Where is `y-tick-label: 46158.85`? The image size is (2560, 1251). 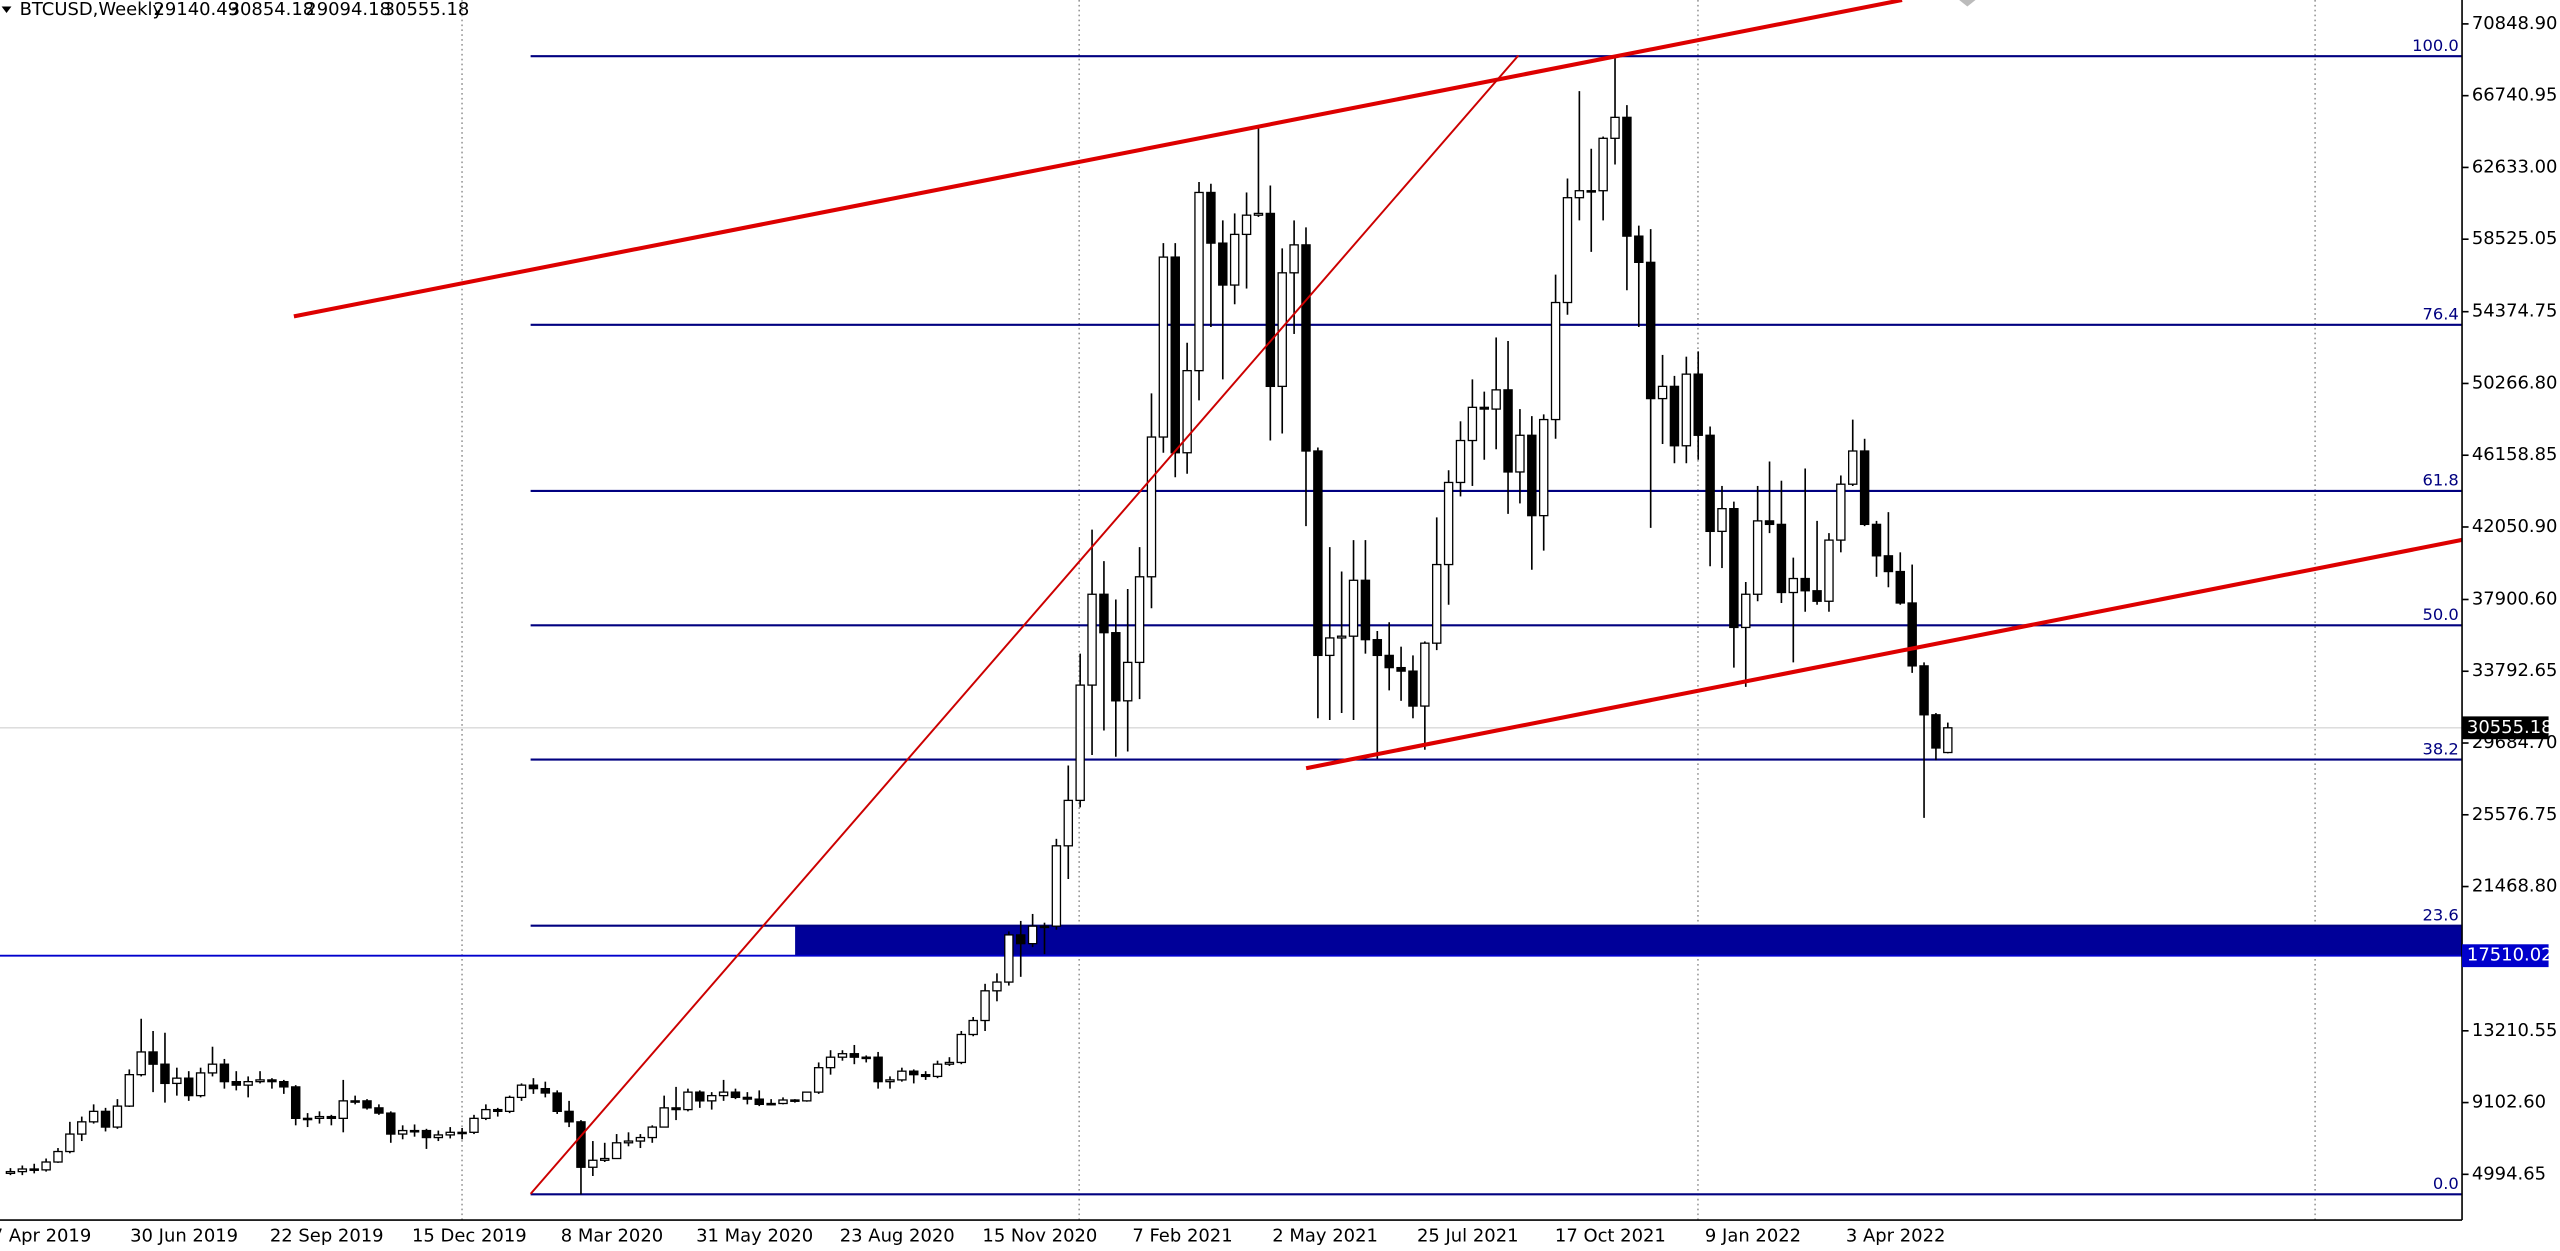
y-tick-label: 46158.85 is located at coordinates (2515, 454).